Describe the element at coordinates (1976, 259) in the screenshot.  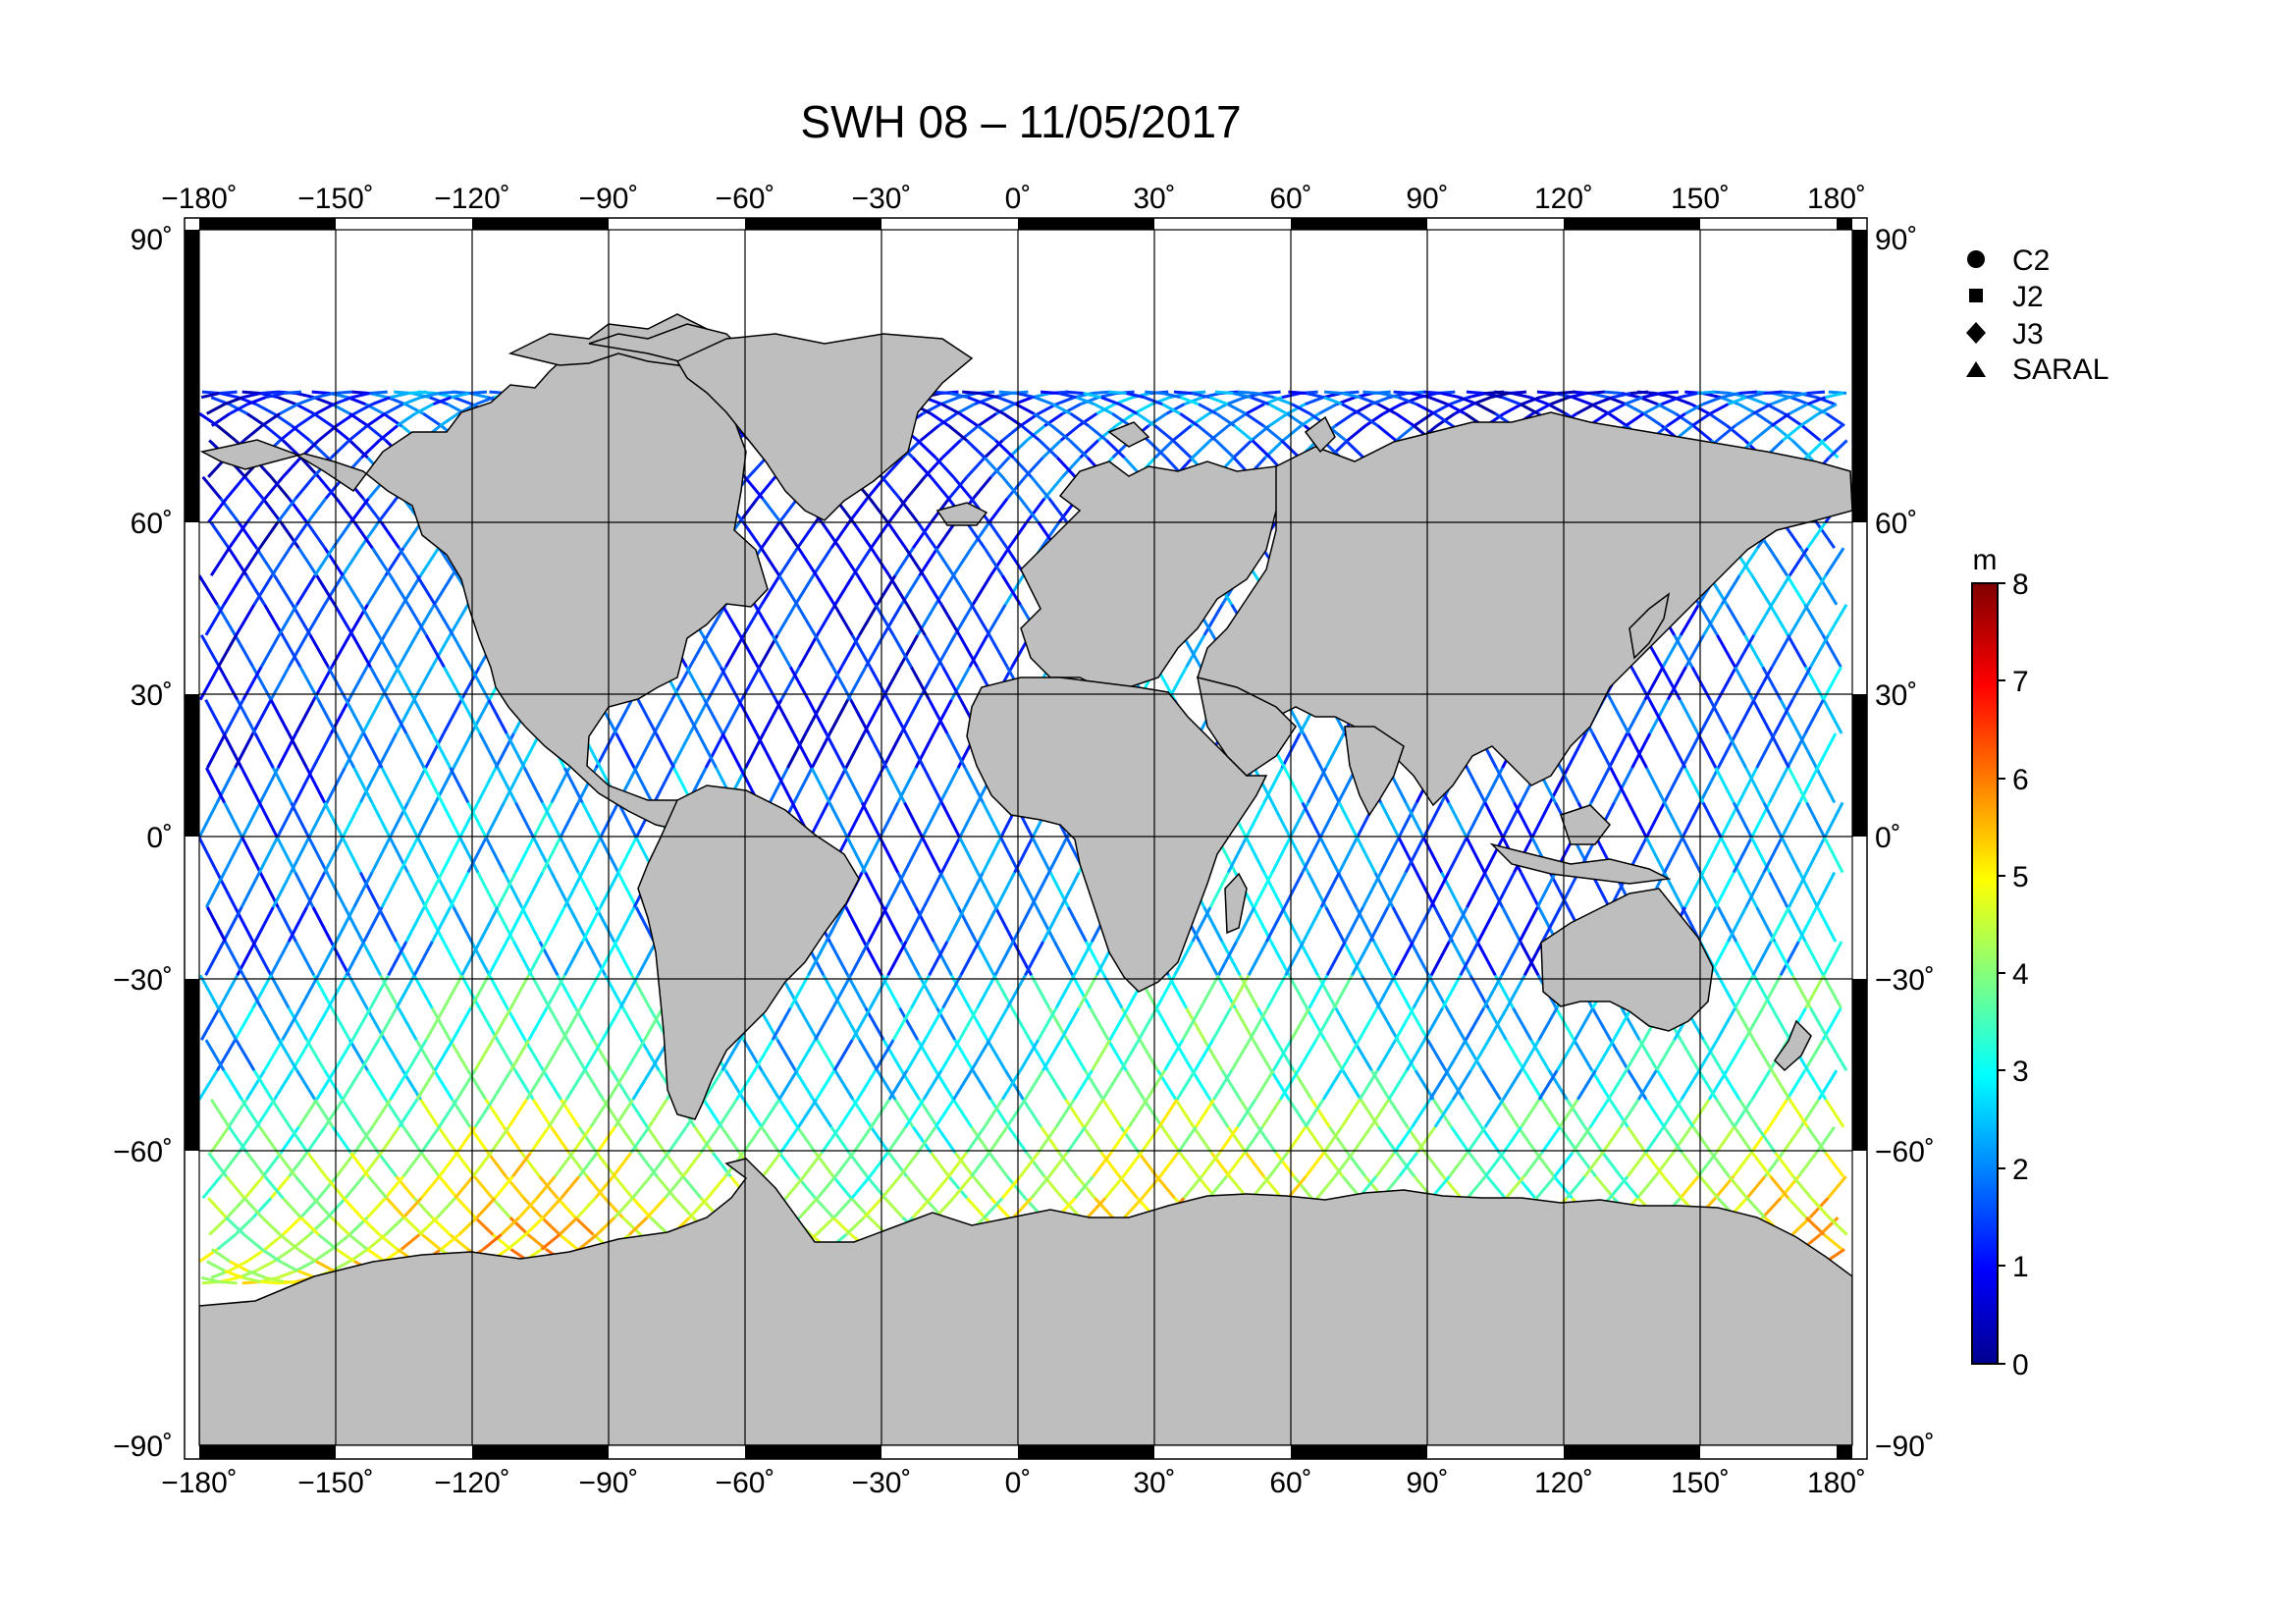
I see `circle-marker-icon` at that location.